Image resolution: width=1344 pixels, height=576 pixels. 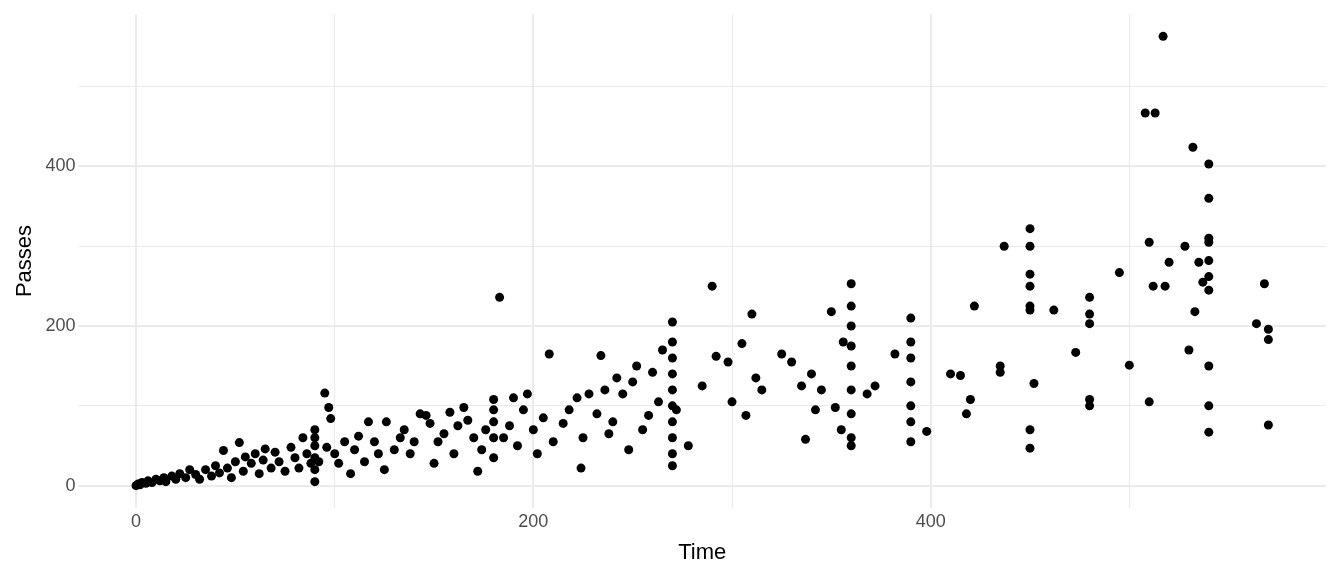 I want to click on x-axis-title: Time, so click(x=702, y=551).